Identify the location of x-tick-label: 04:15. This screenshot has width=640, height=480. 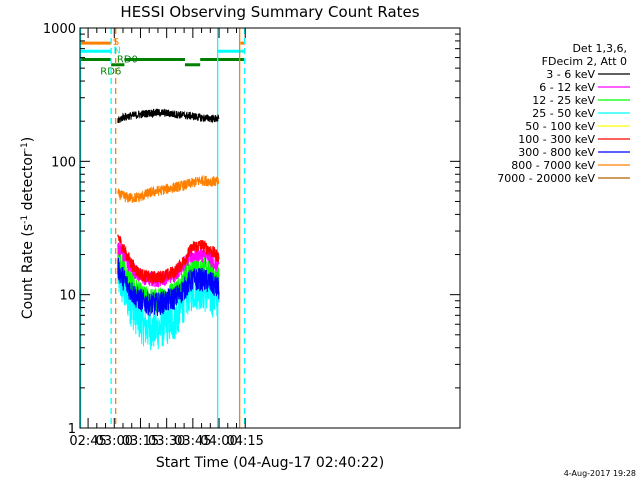
(244, 441).